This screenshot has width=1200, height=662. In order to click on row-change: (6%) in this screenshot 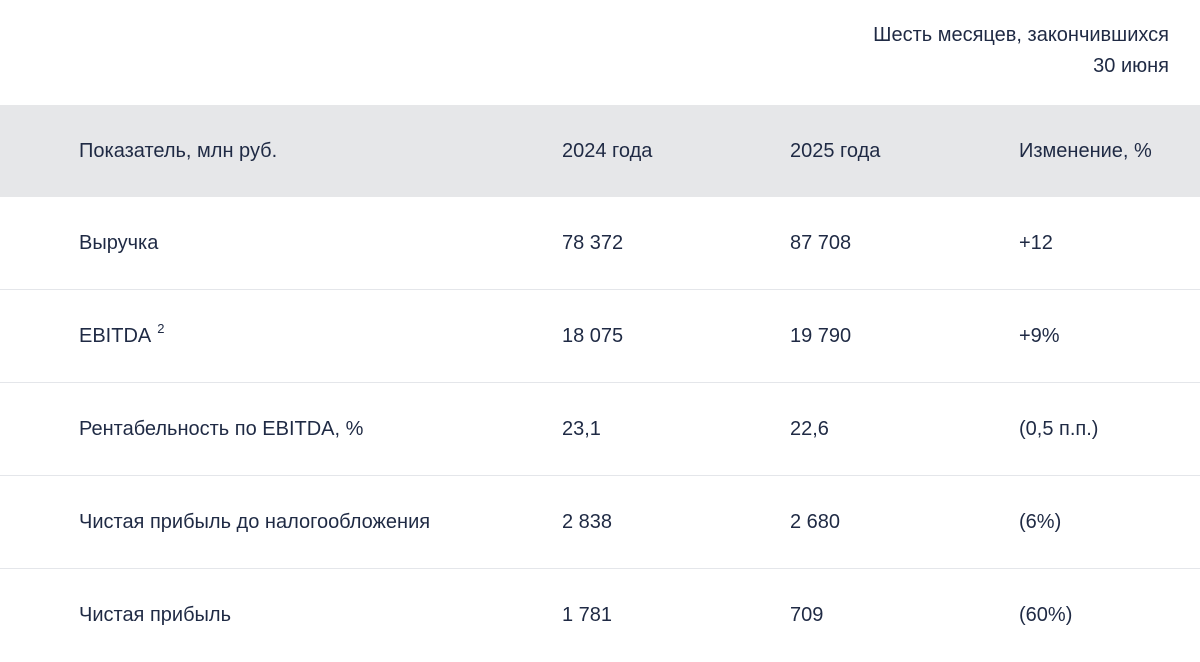, I will do `click(1040, 521)`.